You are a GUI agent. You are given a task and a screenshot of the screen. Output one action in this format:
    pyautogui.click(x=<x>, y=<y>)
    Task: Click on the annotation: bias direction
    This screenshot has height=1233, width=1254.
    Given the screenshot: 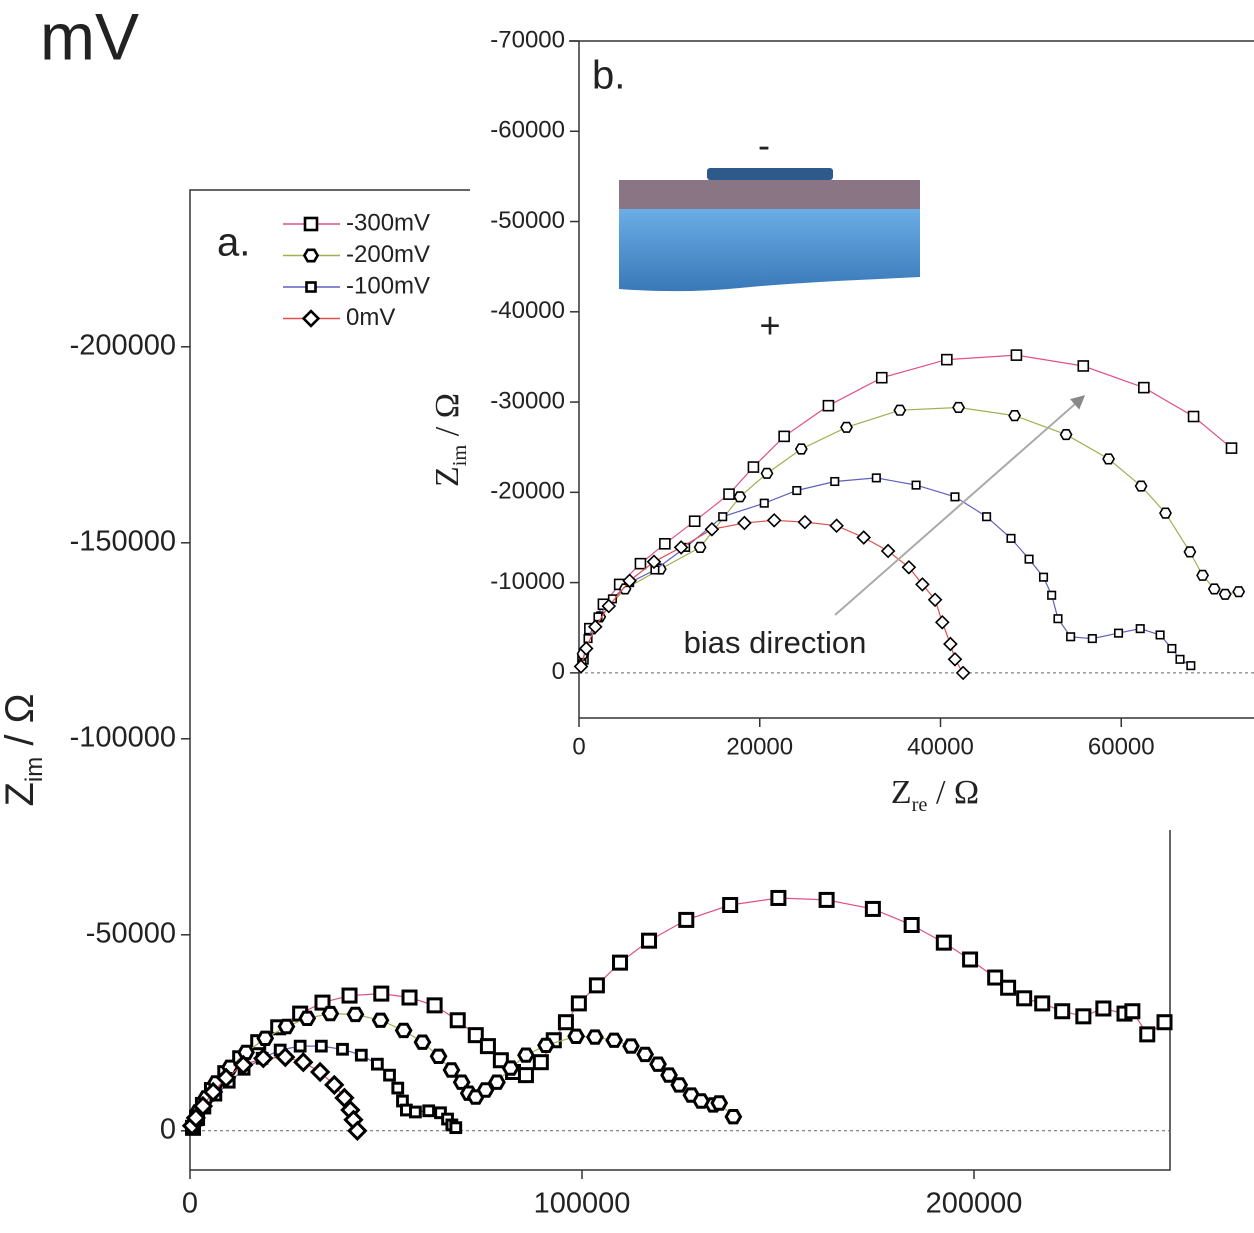 What is the action you would take?
    pyautogui.click(x=775, y=642)
    